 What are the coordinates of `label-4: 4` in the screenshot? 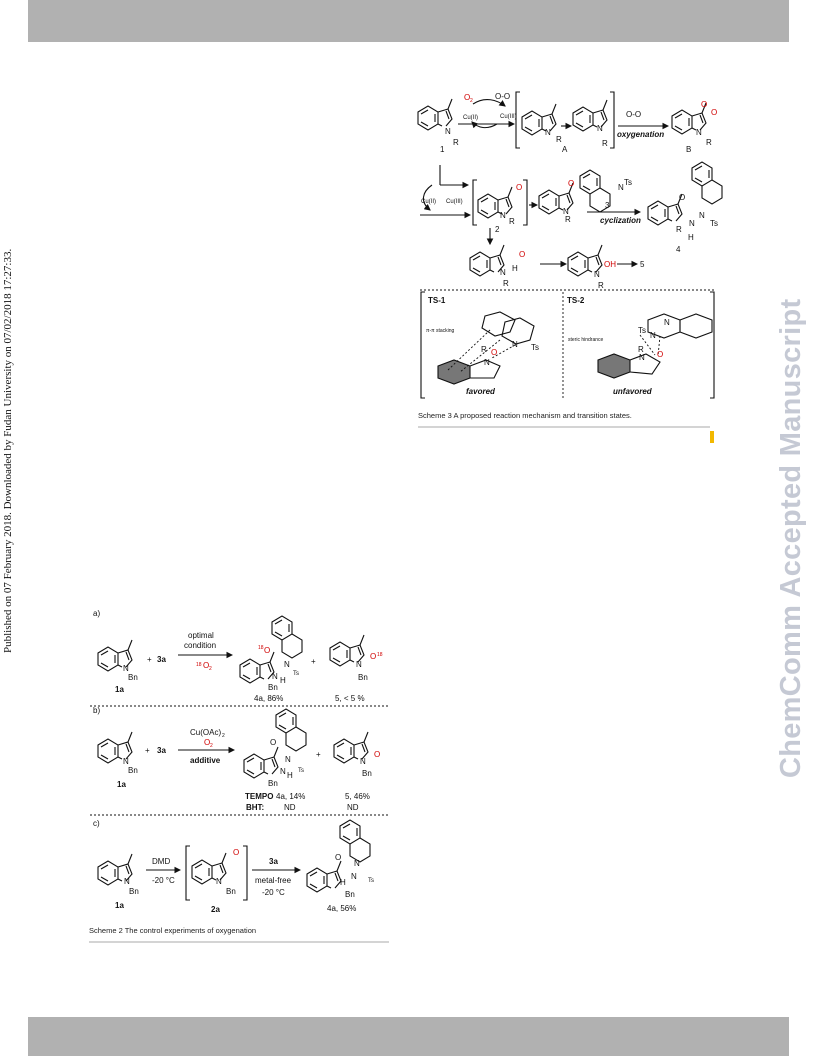 It's located at (678, 249).